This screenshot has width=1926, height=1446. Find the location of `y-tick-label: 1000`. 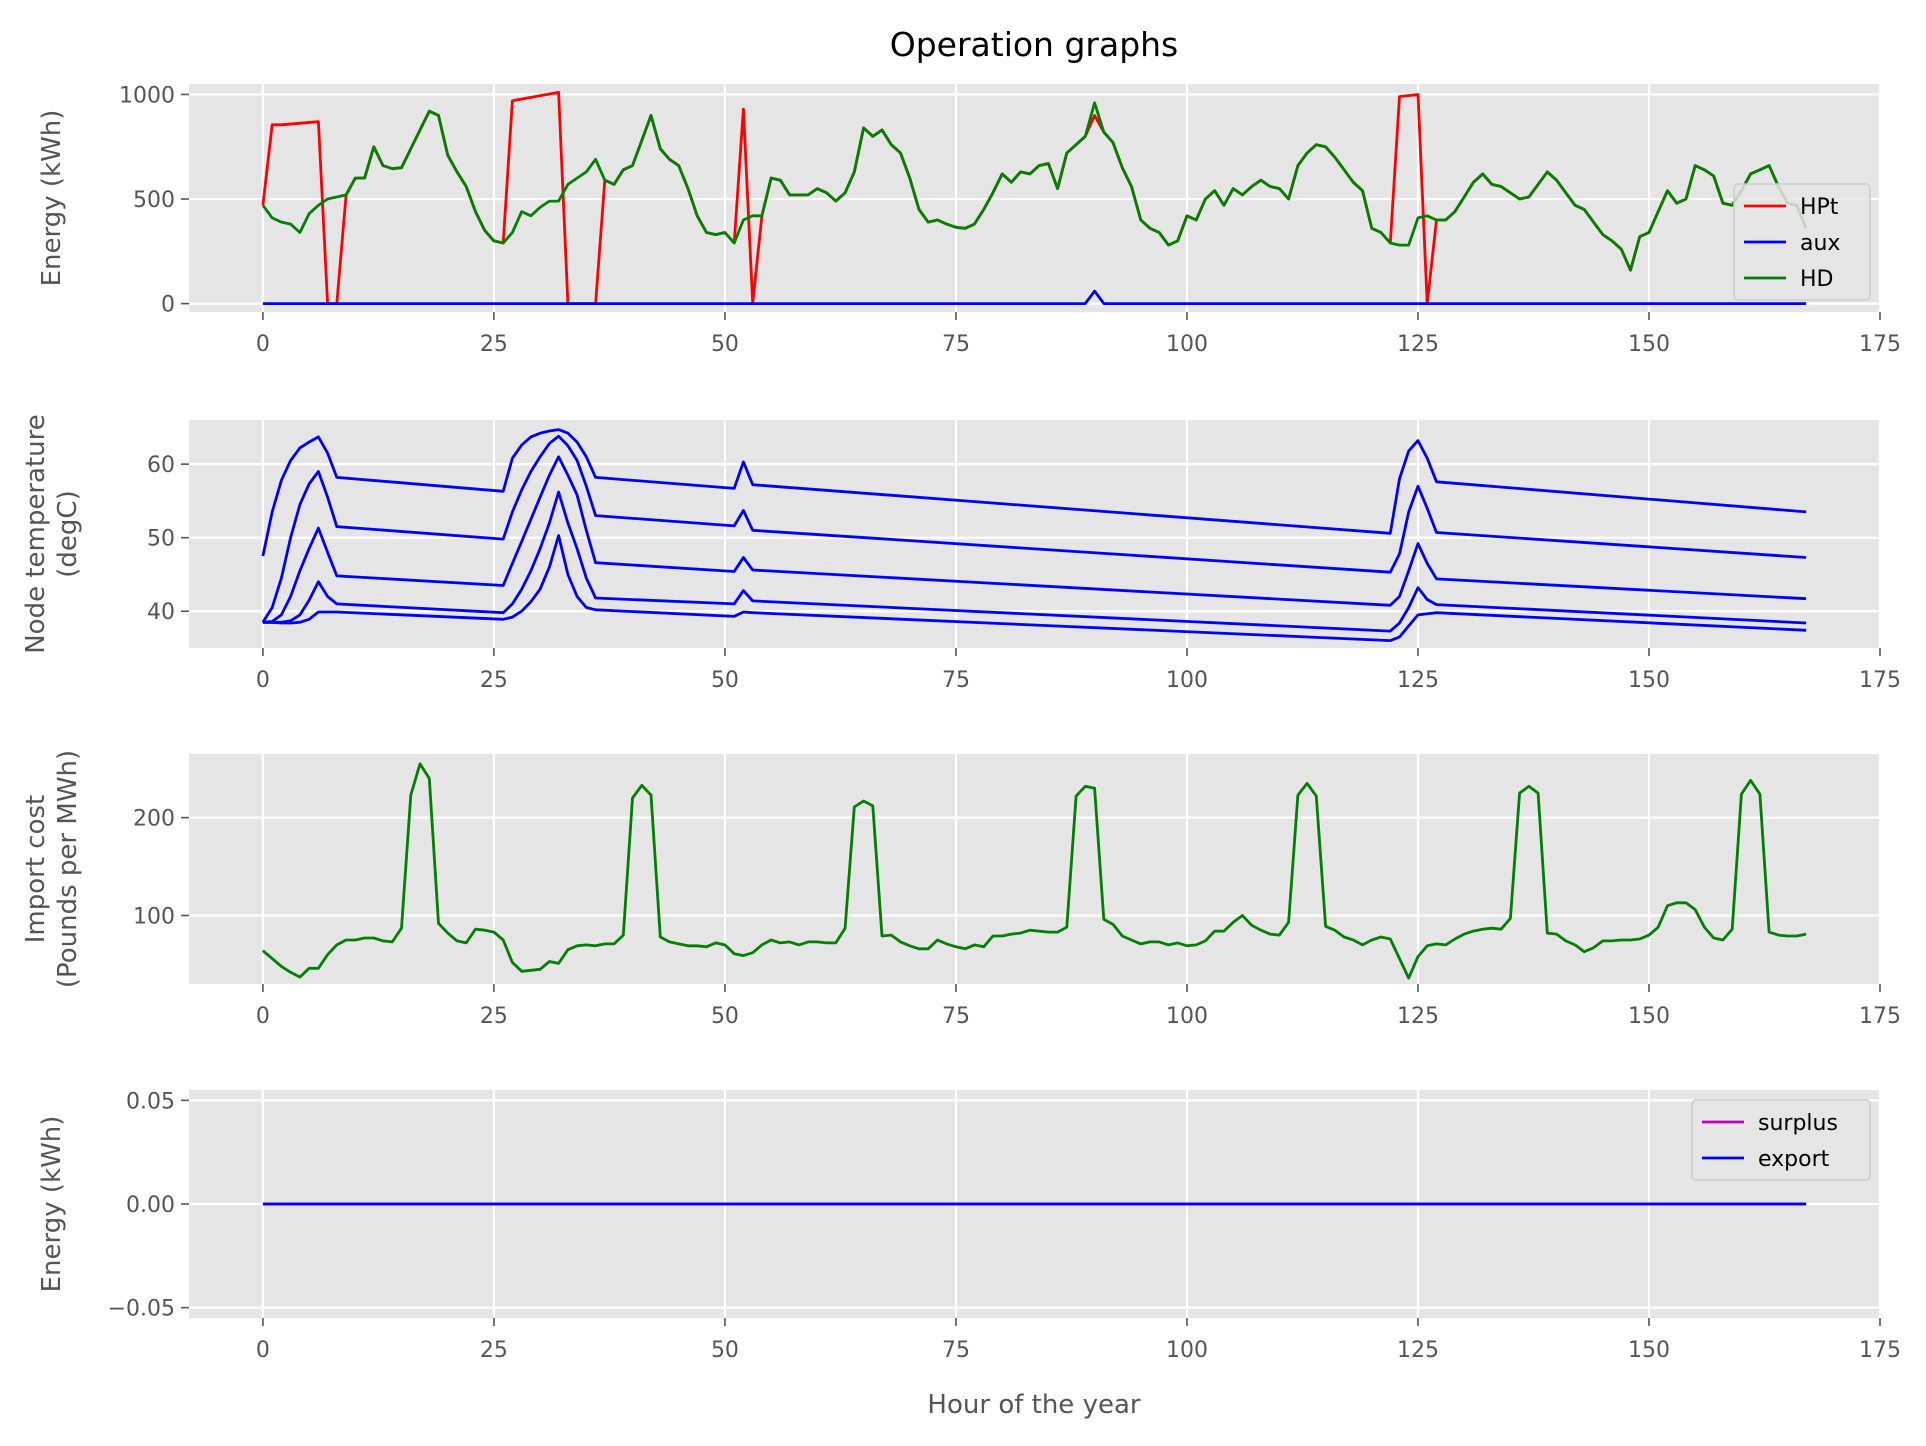

y-tick-label: 1000 is located at coordinates (147, 95).